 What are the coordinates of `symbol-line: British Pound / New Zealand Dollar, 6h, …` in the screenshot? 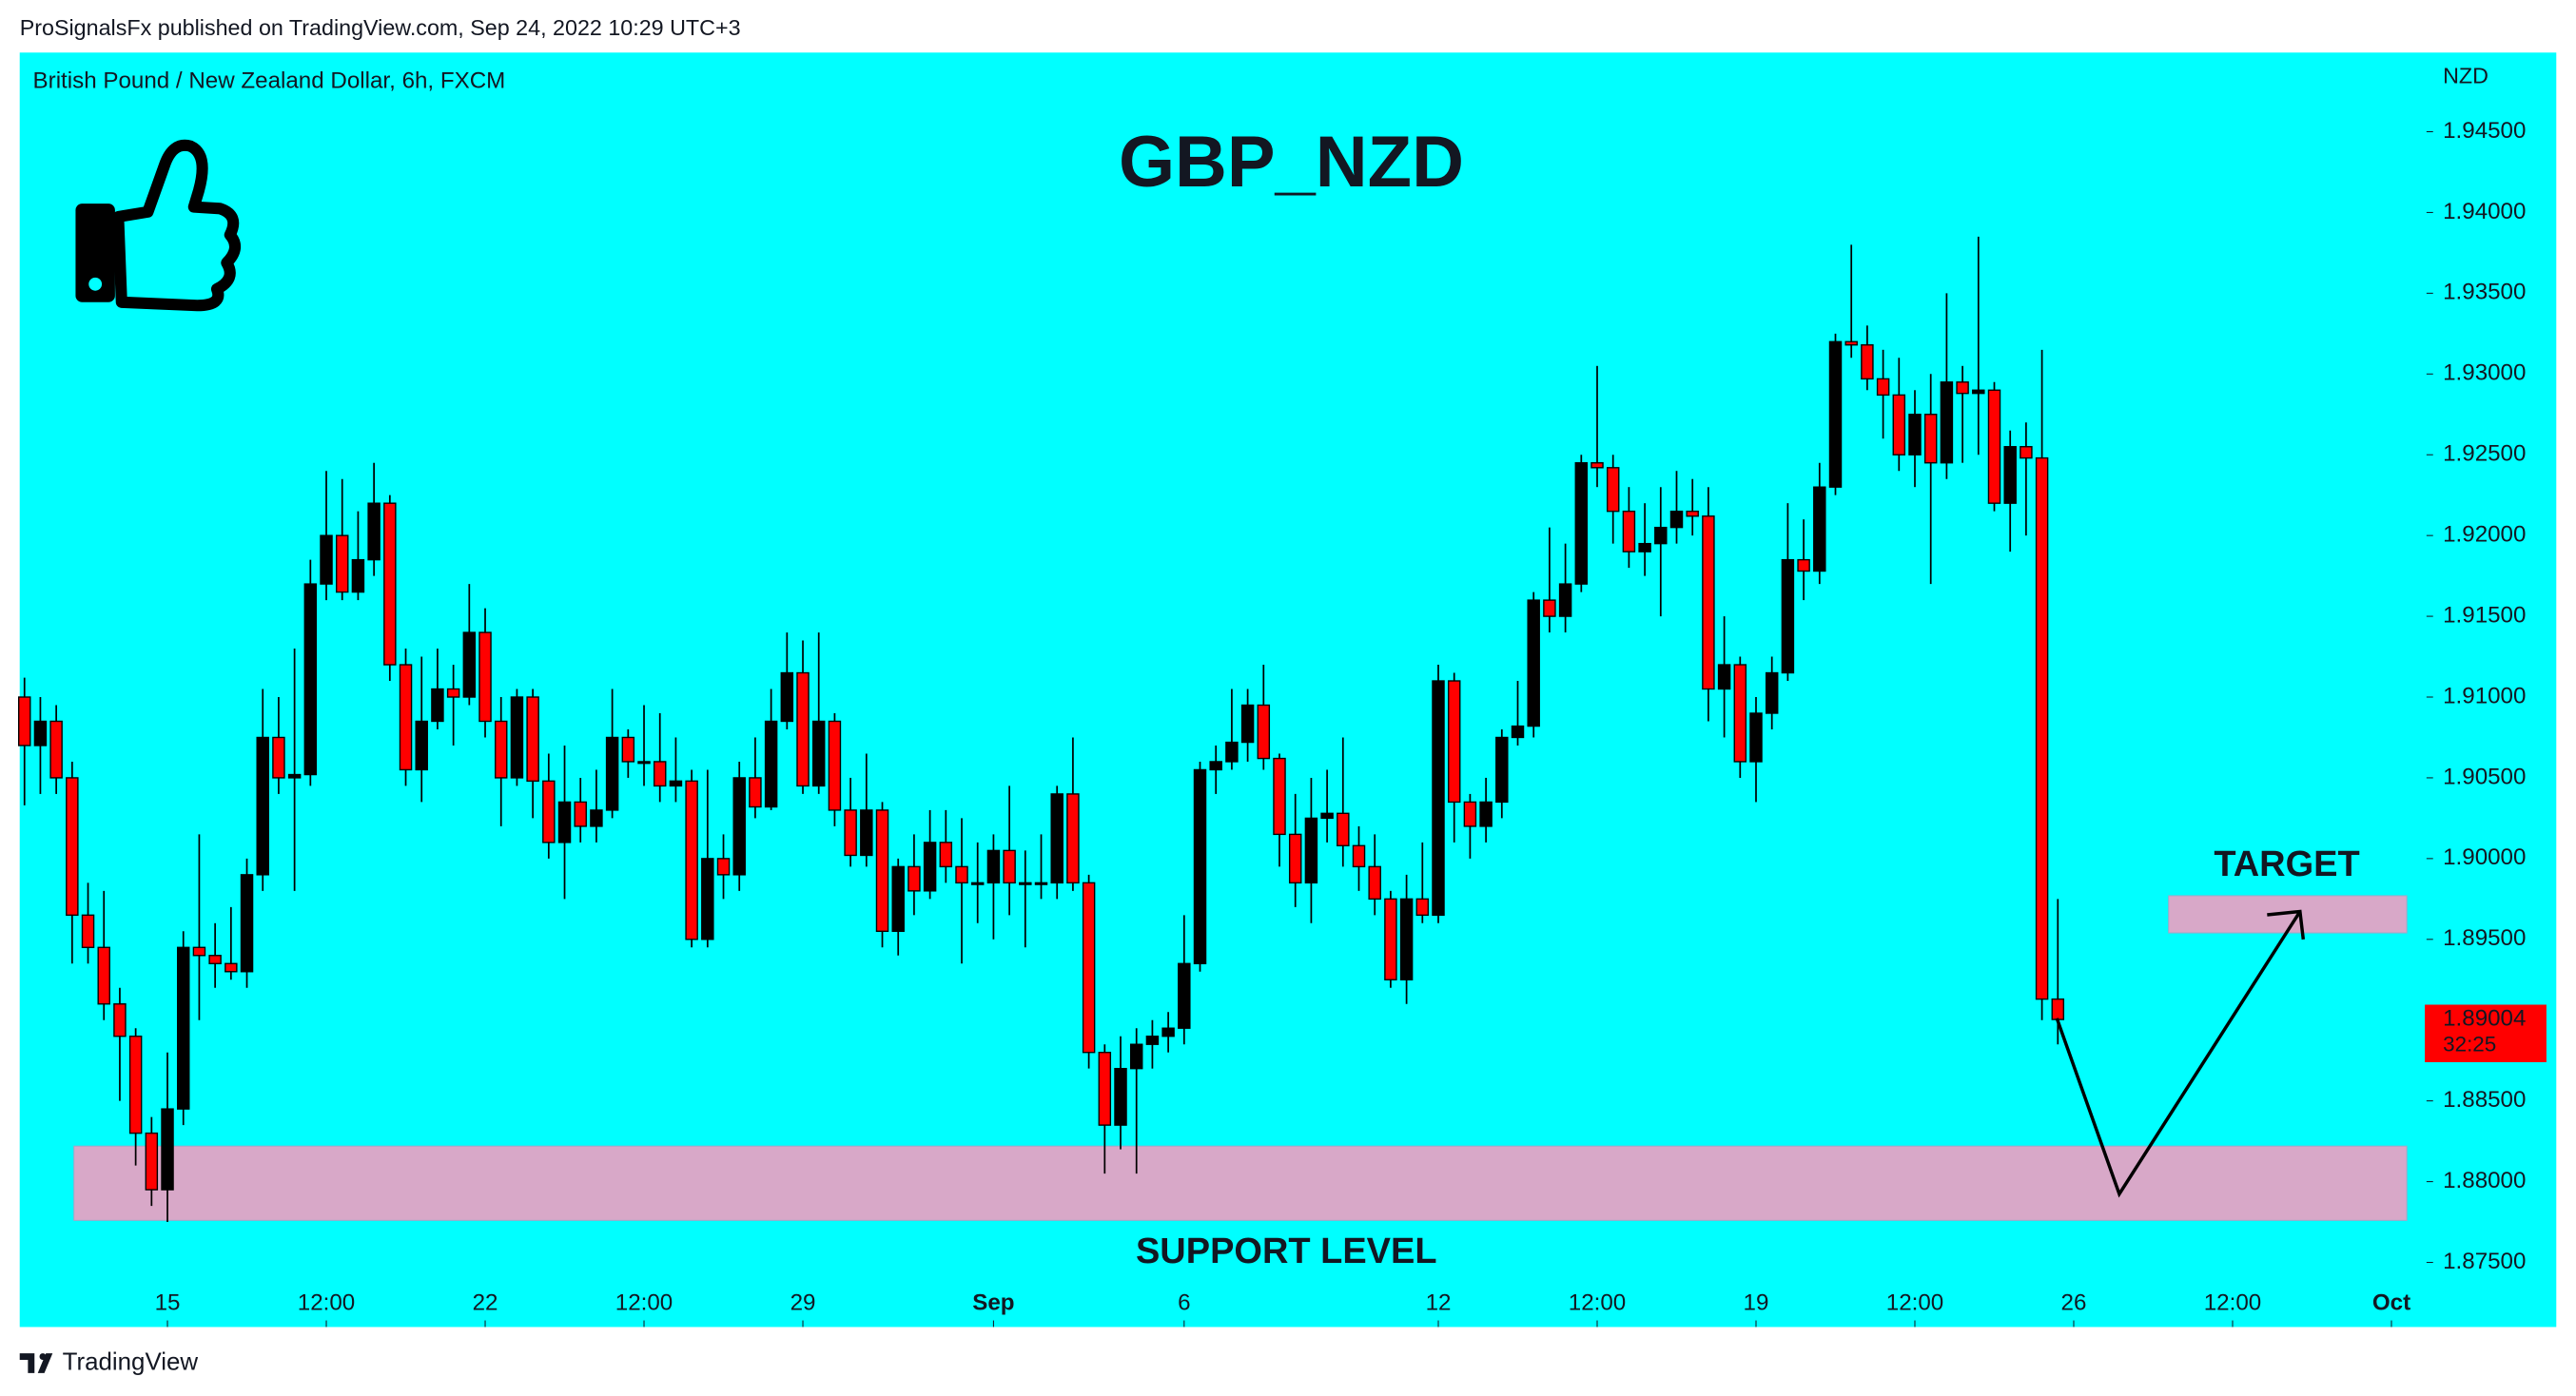 It's located at (270, 81).